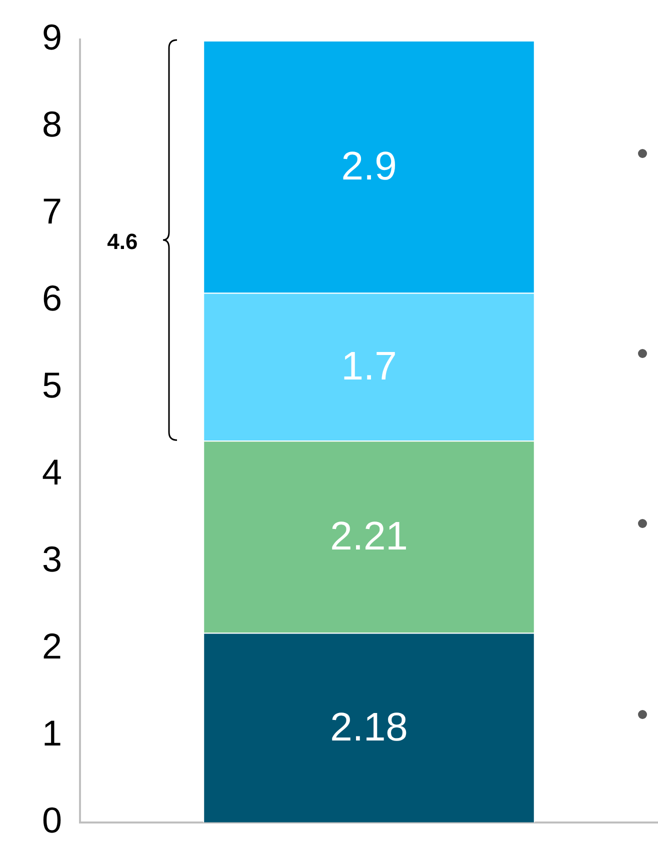 The height and width of the screenshot is (854, 658). Describe the element at coordinates (52, 559) in the screenshot. I see `y-tick-label: 3` at that location.